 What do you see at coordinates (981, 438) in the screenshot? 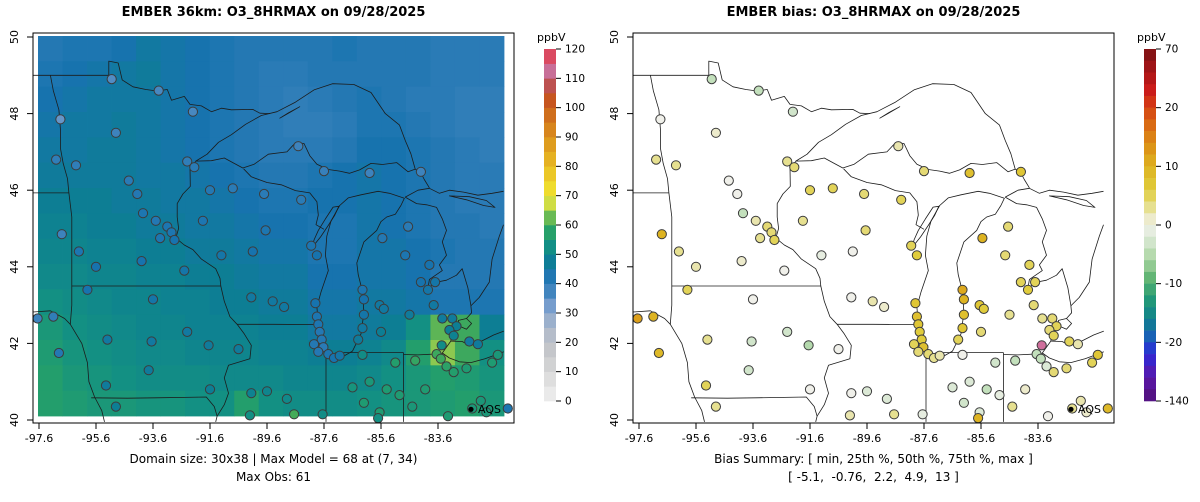
I see `x-tick-label: -85.6` at bounding box center [981, 438].